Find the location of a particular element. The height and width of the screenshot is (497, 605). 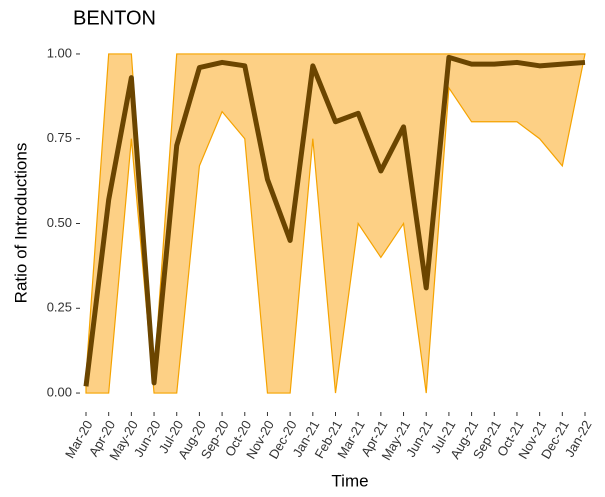

y-tick-label: 1.00 is located at coordinates (59, 52).